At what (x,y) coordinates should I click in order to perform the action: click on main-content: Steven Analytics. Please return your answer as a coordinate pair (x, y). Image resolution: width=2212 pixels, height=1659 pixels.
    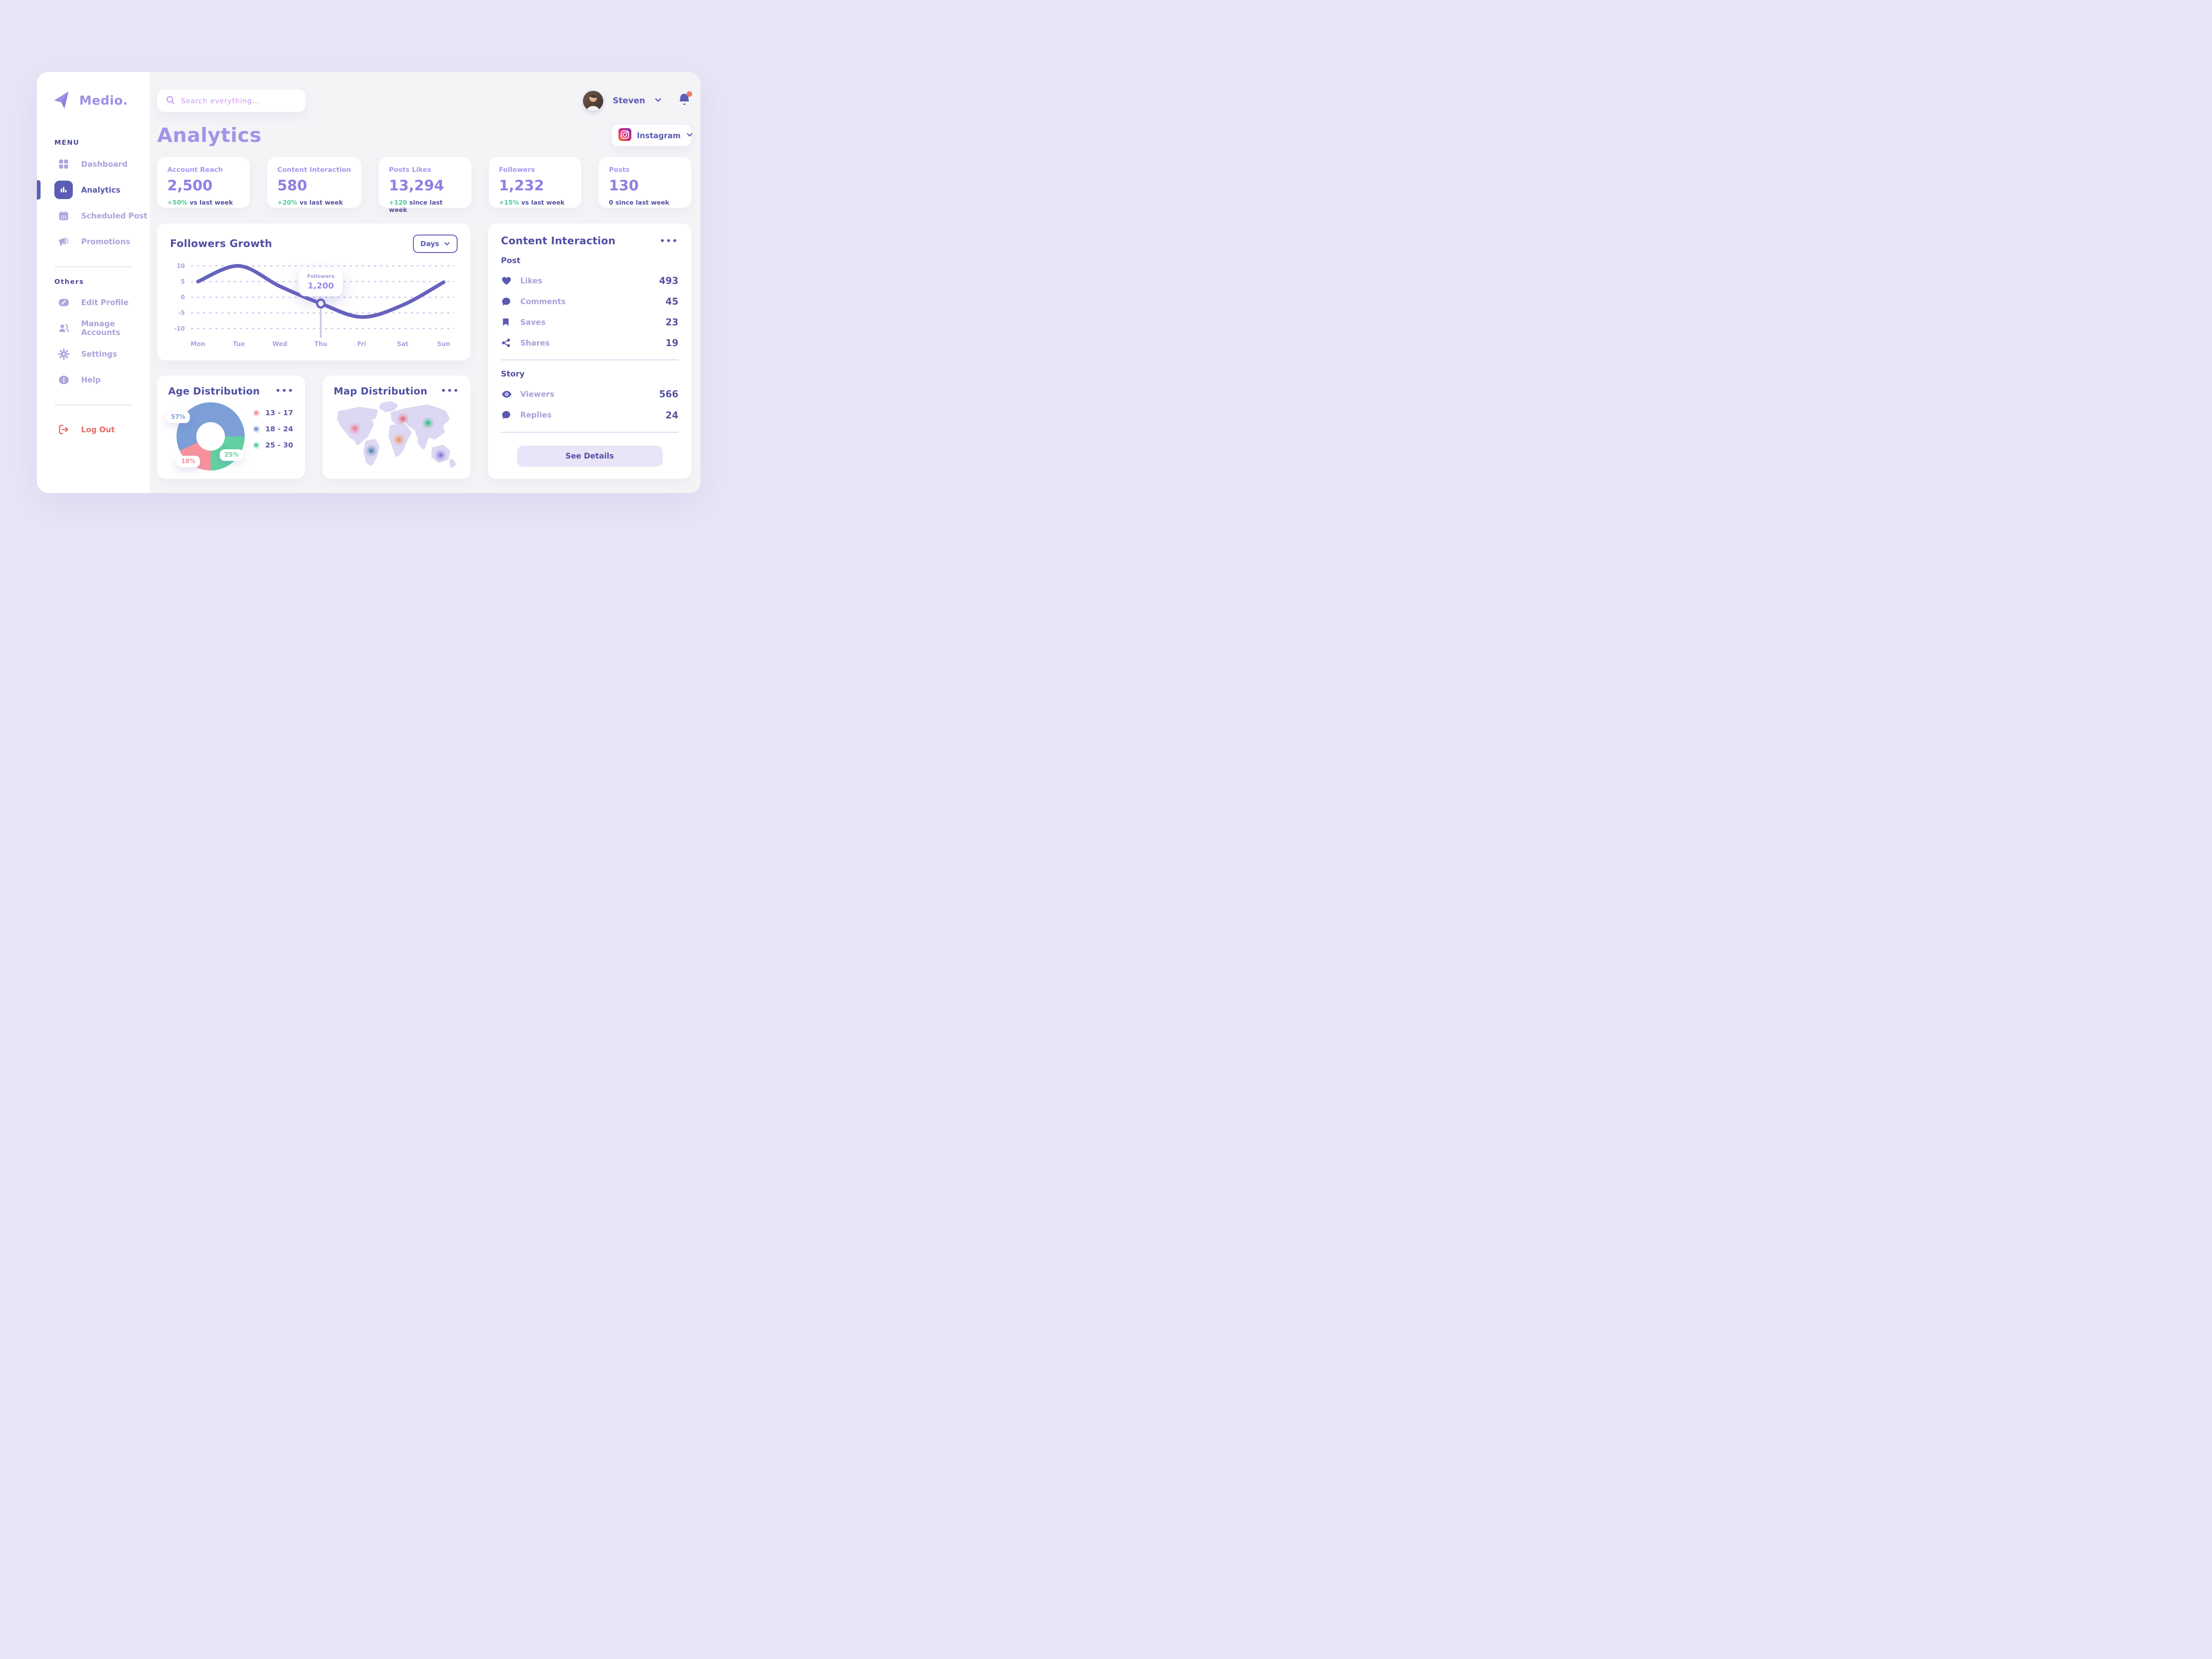
    Looking at the image, I should click on (425, 282).